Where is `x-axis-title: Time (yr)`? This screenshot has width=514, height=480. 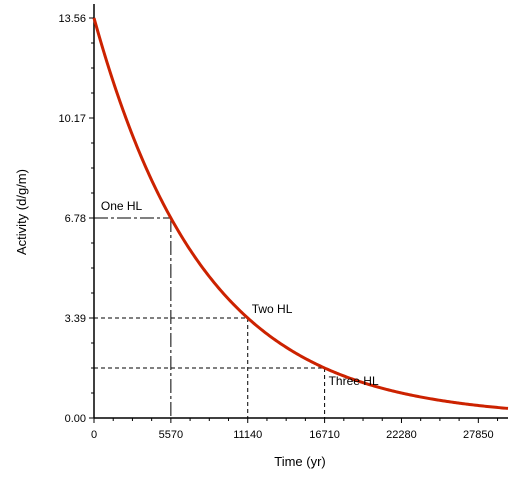 x-axis-title: Time (yr) is located at coordinates (300, 461).